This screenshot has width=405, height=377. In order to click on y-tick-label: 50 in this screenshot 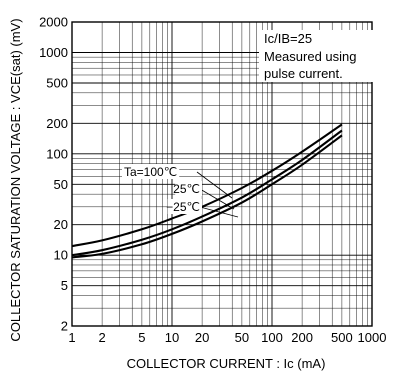, I will do `click(61, 184)`.